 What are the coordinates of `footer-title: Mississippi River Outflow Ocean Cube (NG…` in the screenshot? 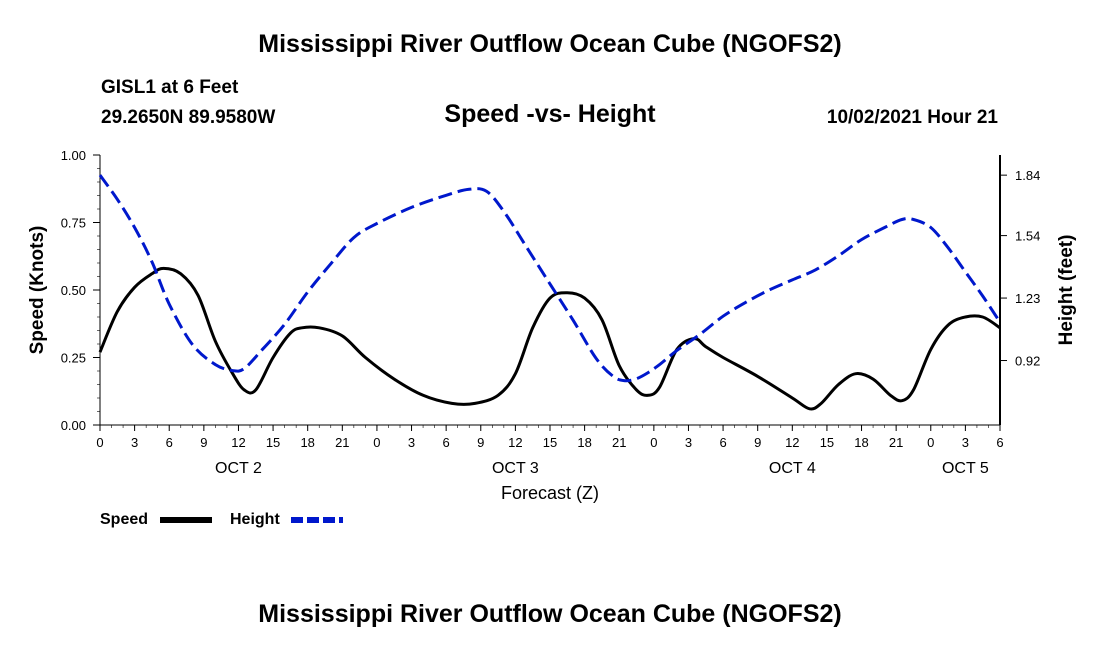 It's located at (550, 614).